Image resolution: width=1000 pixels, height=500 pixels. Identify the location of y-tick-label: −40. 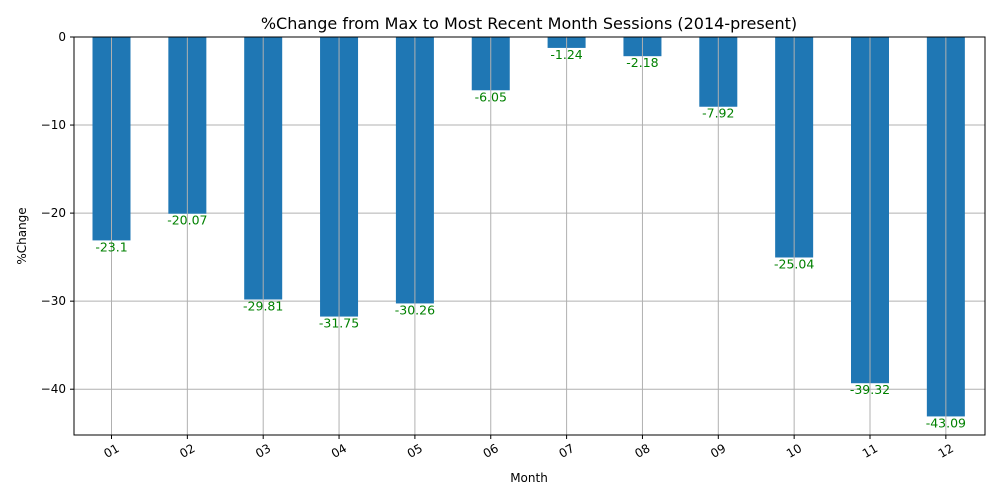
(53, 389).